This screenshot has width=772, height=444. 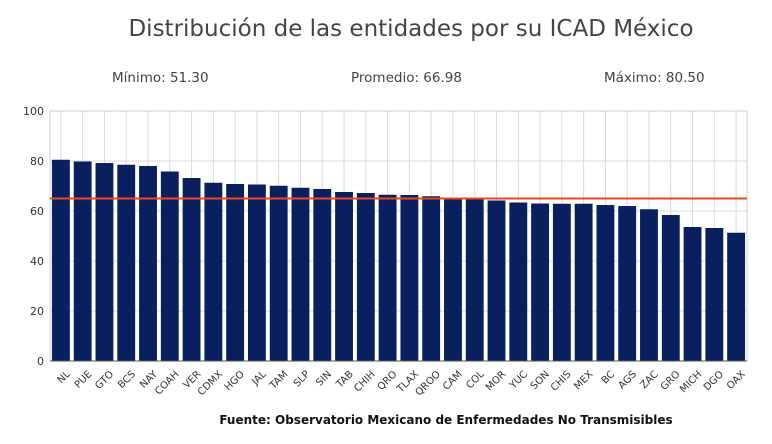 I want to click on bar-gro, so click(x=670, y=288).